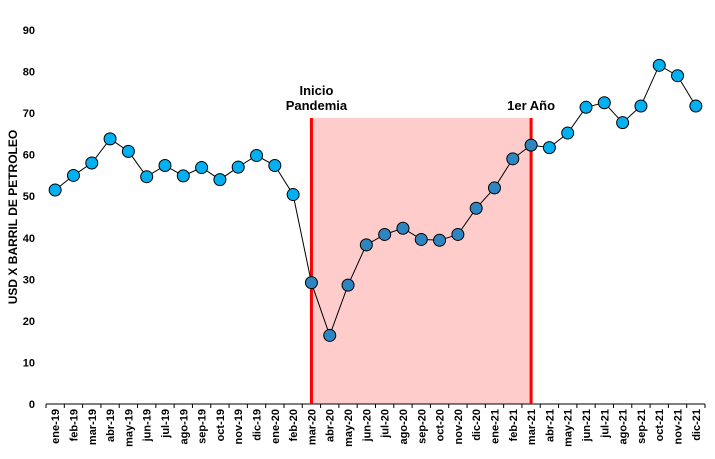 Image resolution: width=715 pixels, height=459 pixels. I want to click on x-tick-label: ago-19, so click(184, 426).